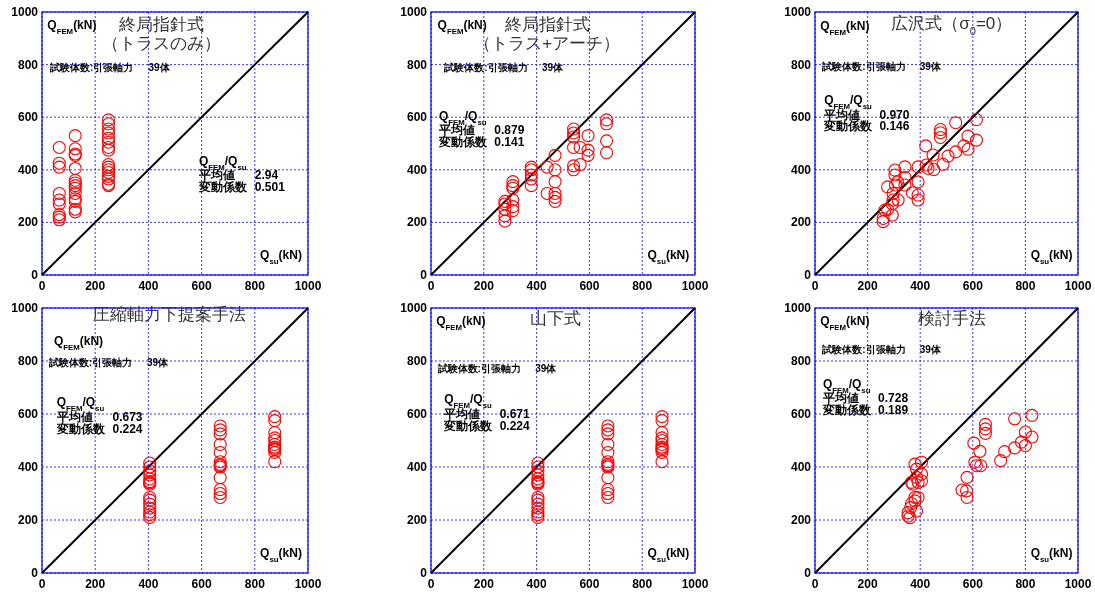 The height and width of the screenshot is (594, 1095). Describe the element at coordinates (514, 413) in the screenshot. I see `annotation: 0.671` at that location.